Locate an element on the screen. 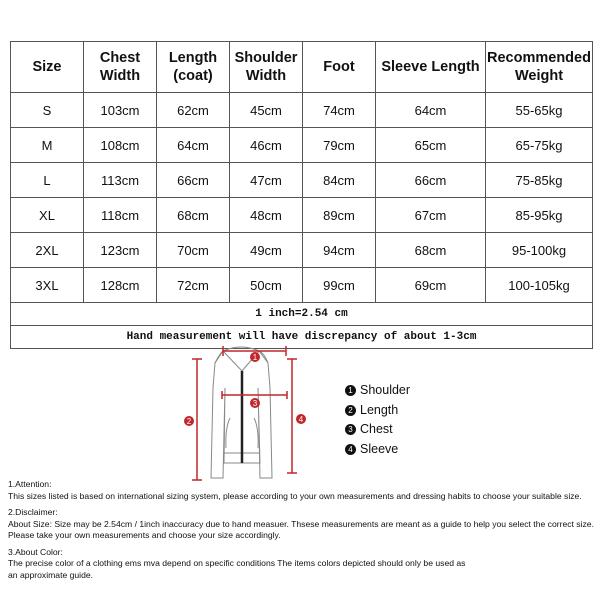 The image size is (600, 600). number-badge-icon: 3 is located at coordinates (350, 429).